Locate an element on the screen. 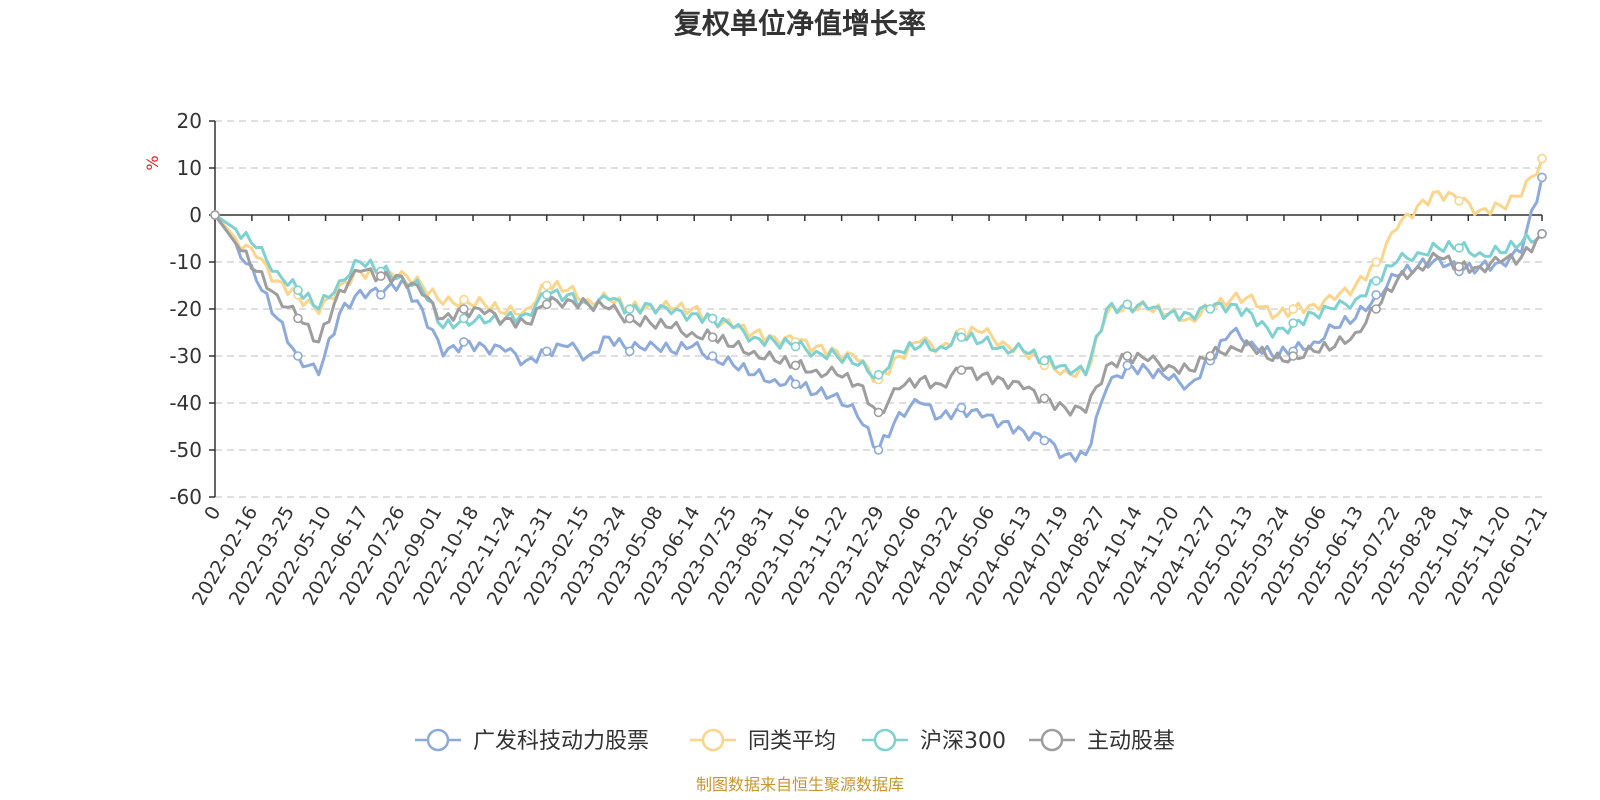 The image size is (1600, 800). legend-label: 主动股基 is located at coordinates (1131, 741).